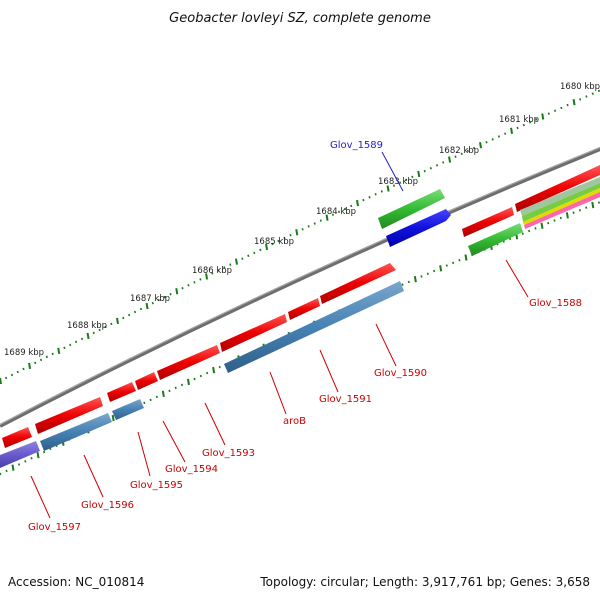 This screenshot has width=600, height=600. Describe the element at coordinates (356, 145) in the screenshot. I see `gene-label-glov-1589: Glov_1589` at that location.